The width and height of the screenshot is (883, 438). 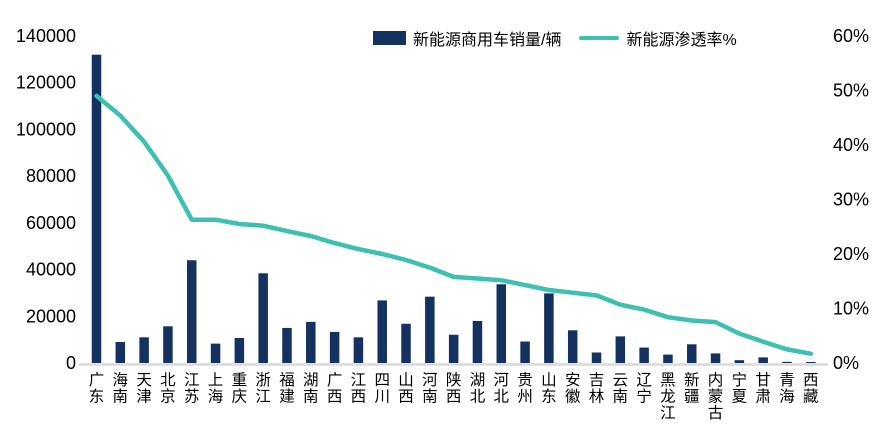 I want to click on x-label-云南: 云南, so click(x=621, y=389).